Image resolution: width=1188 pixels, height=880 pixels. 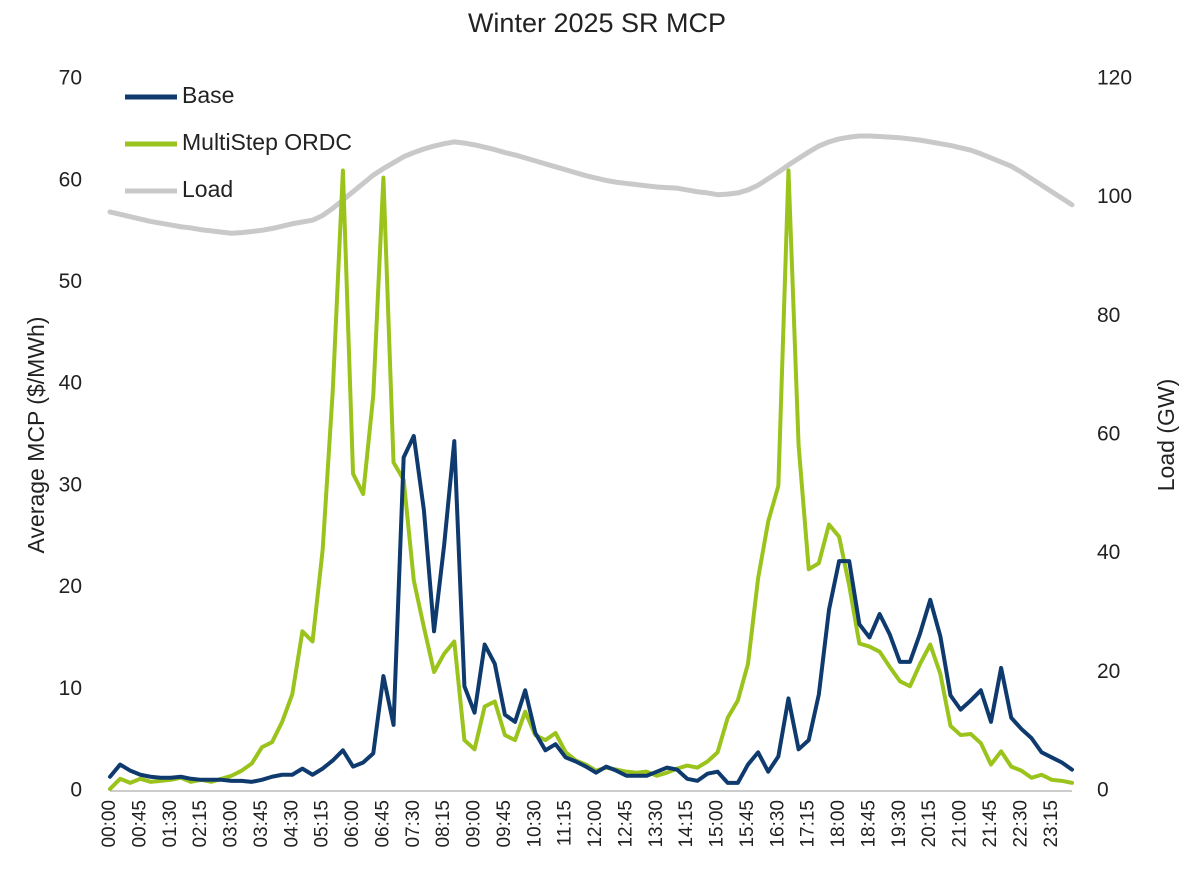 What do you see at coordinates (1114, 78) in the screenshot?
I see `y2-tick-label: 120` at bounding box center [1114, 78].